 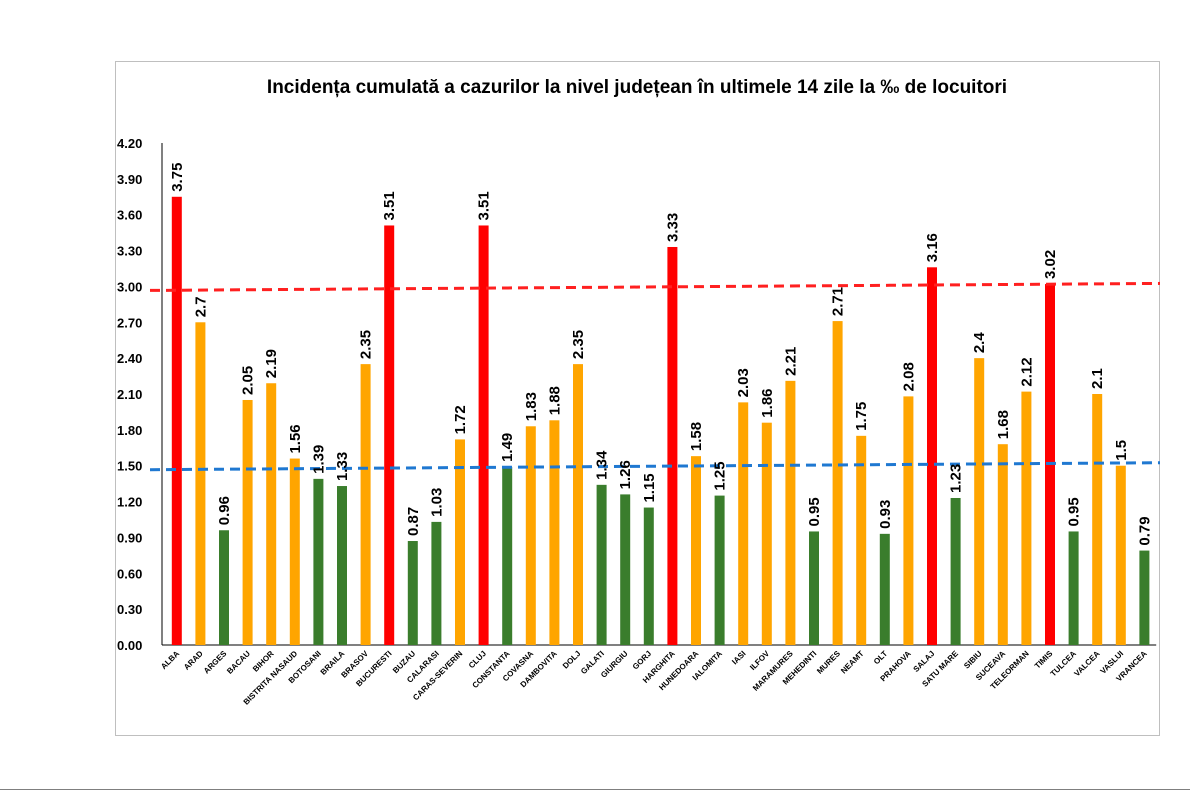 What do you see at coordinates (861, 416) in the screenshot?
I see `data-label: 1.75` at bounding box center [861, 416].